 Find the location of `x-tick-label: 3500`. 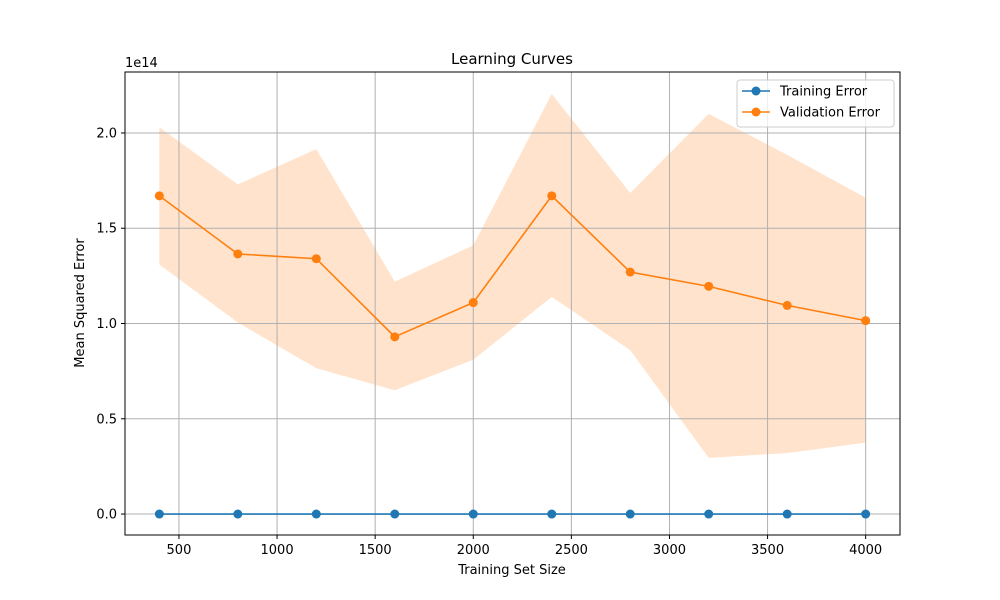

x-tick-label: 3500 is located at coordinates (767, 550).